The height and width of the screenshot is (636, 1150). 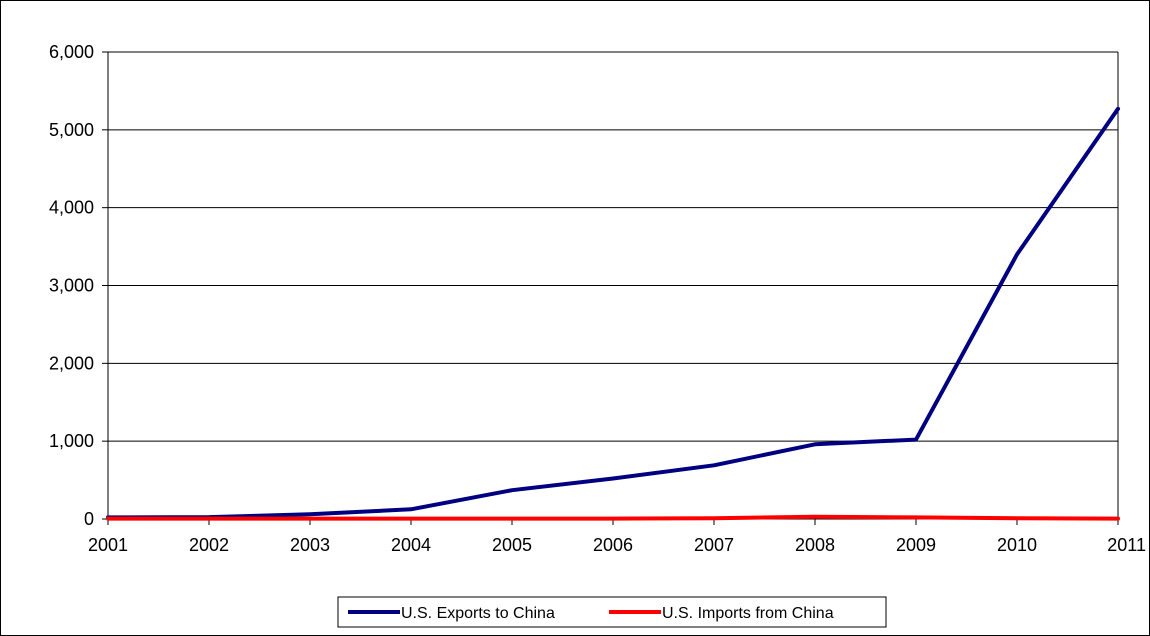 I want to click on x-tick-label-2001: 2001, so click(x=108, y=545).